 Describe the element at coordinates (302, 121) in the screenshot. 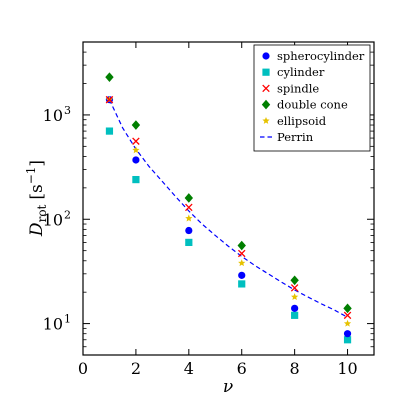

I see `legend-label-ellipsoid: ellipsoid` at that location.